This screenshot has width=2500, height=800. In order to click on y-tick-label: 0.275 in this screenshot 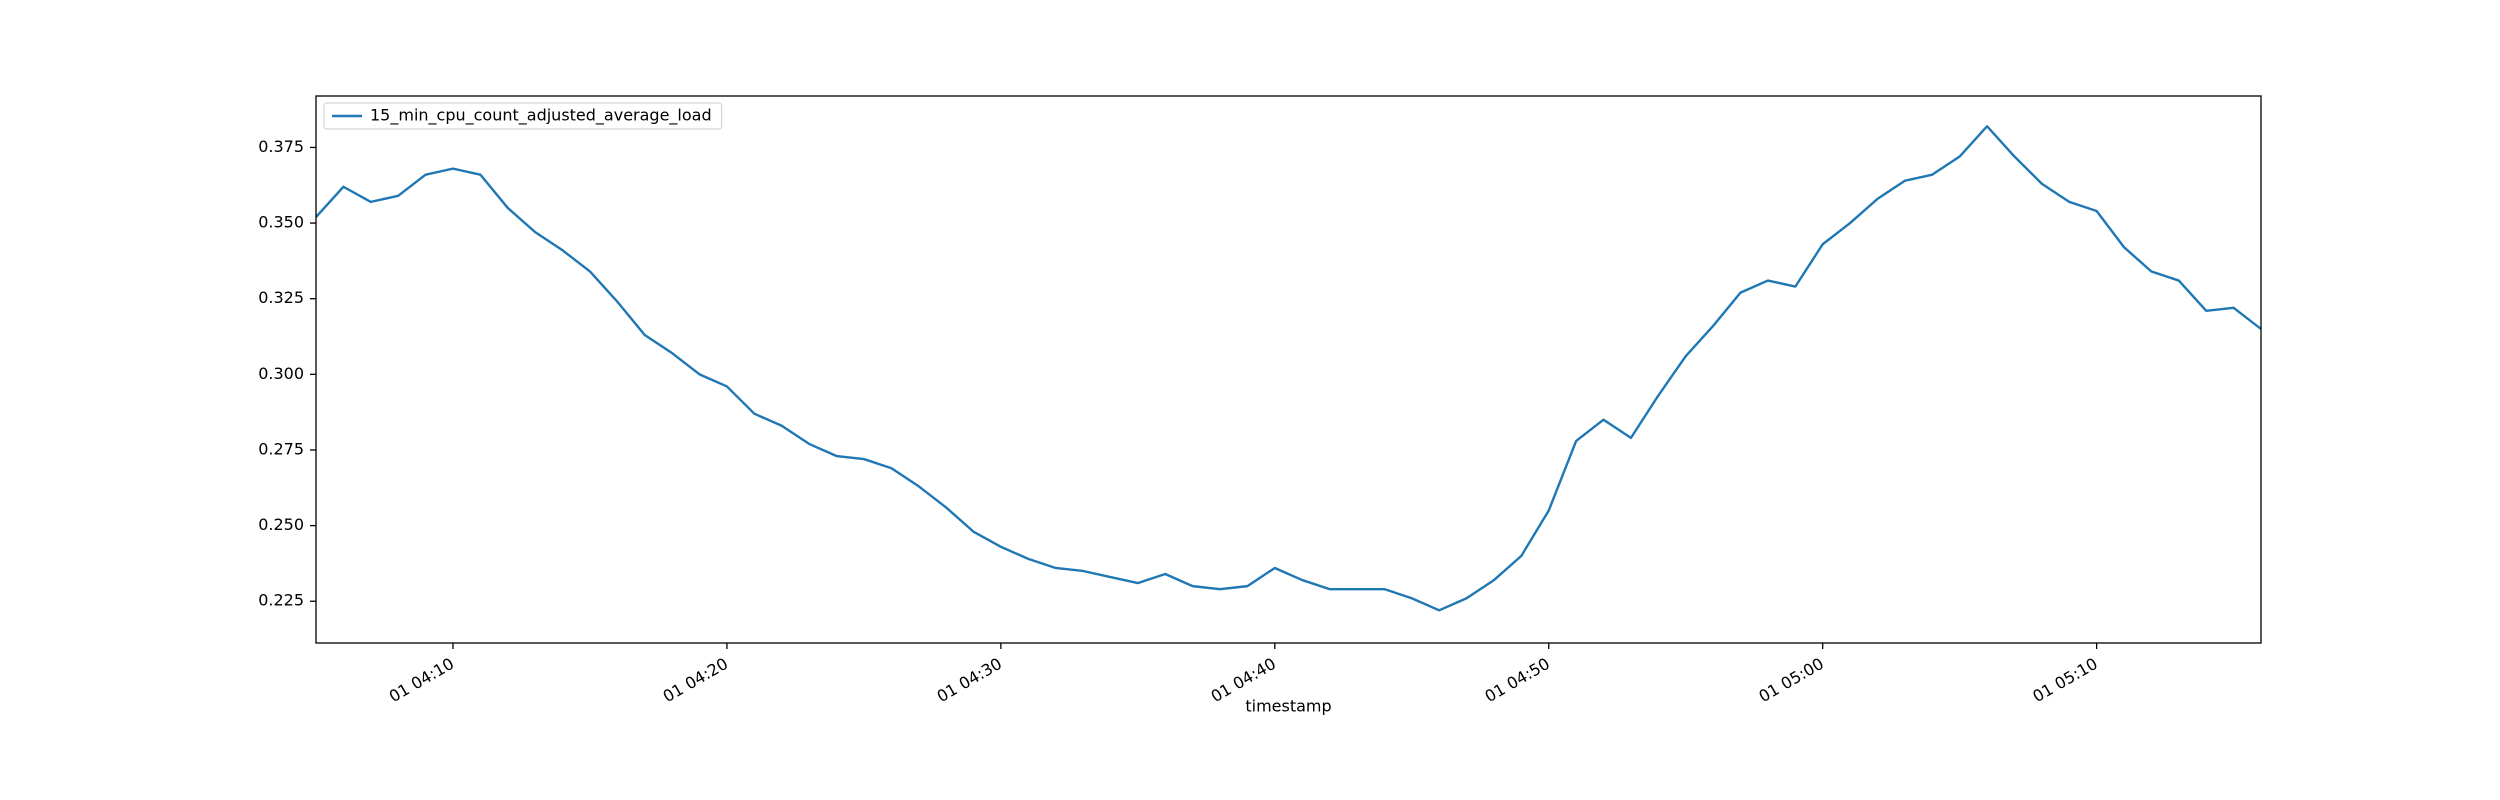, I will do `click(281, 448)`.